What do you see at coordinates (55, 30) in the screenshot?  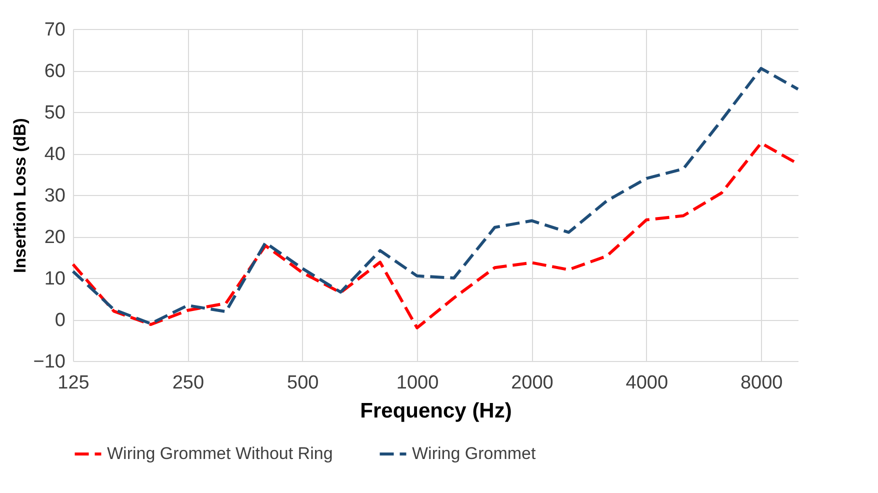 I see `y-tick-label: 70` at bounding box center [55, 30].